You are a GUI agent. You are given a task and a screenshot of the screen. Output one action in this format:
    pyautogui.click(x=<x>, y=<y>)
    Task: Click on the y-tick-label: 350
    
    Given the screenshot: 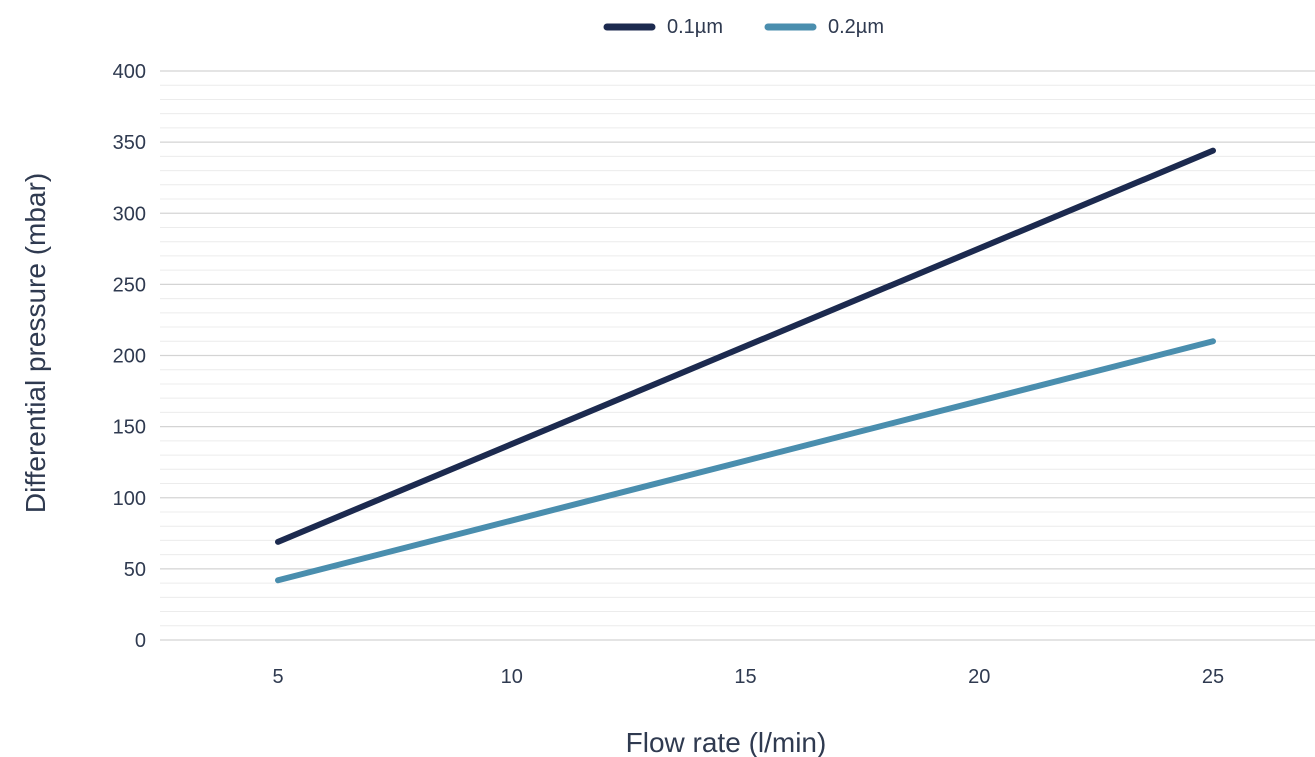 What is the action you would take?
    pyautogui.click(x=129, y=143)
    